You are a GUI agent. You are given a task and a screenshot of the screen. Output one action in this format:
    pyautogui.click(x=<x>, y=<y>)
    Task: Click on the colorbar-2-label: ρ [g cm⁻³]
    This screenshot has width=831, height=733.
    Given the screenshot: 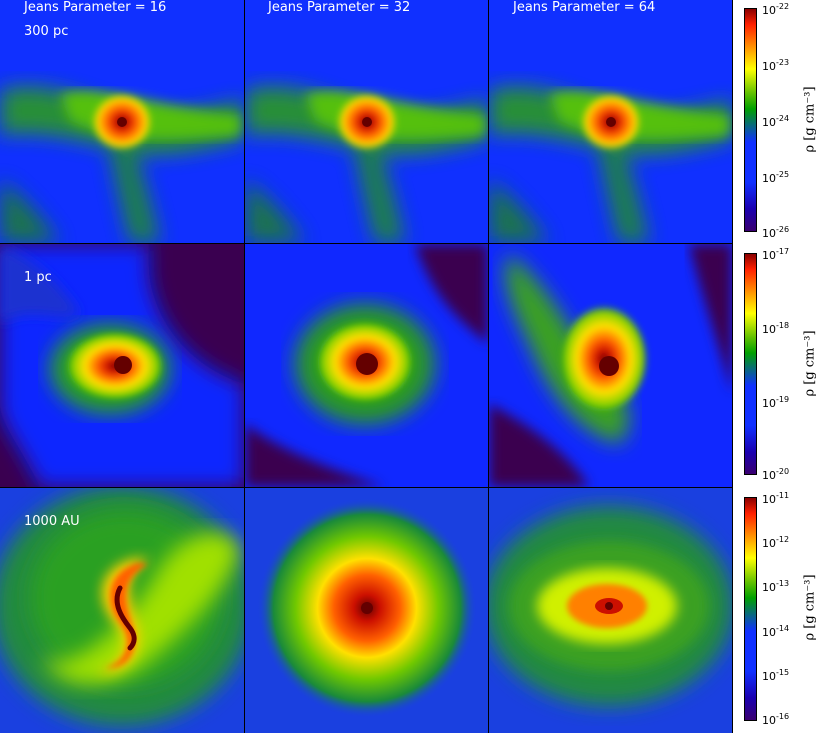 What is the action you would take?
    pyautogui.click(x=810, y=363)
    